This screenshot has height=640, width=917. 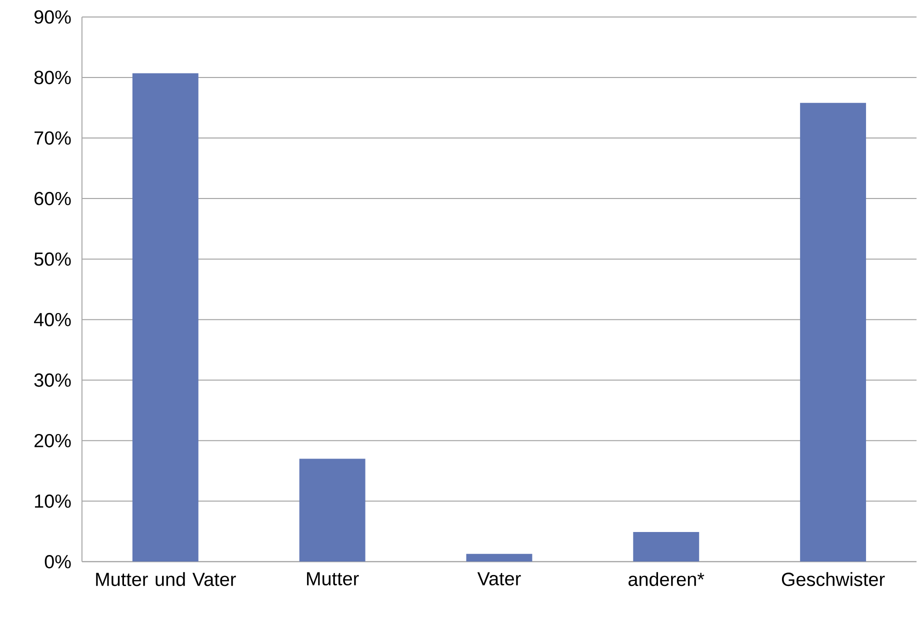 I want to click on y-tick-label: 80%, so click(x=52, y=77).